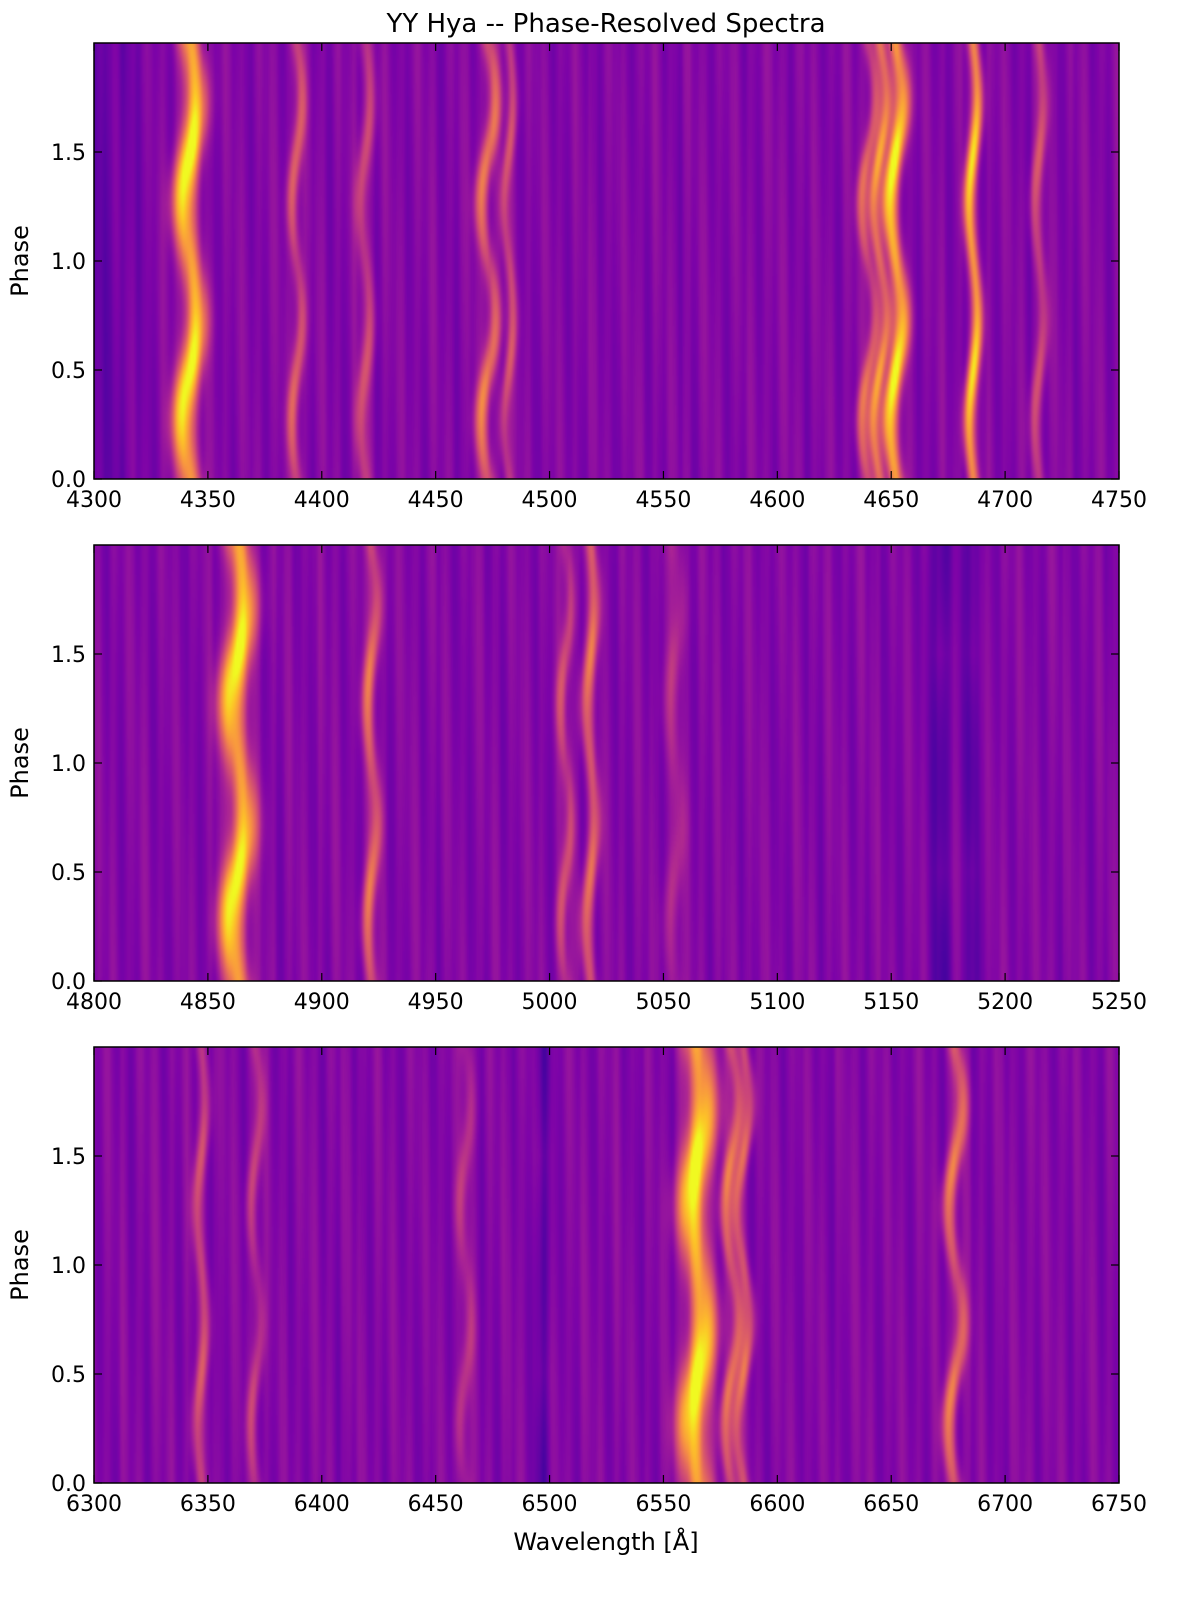 The height and width of the screenshot is (1599, 1179). Describe the element at coordinates (1005, 1002) in the screenshot. I see `x-tick-label: 5200` at that location.